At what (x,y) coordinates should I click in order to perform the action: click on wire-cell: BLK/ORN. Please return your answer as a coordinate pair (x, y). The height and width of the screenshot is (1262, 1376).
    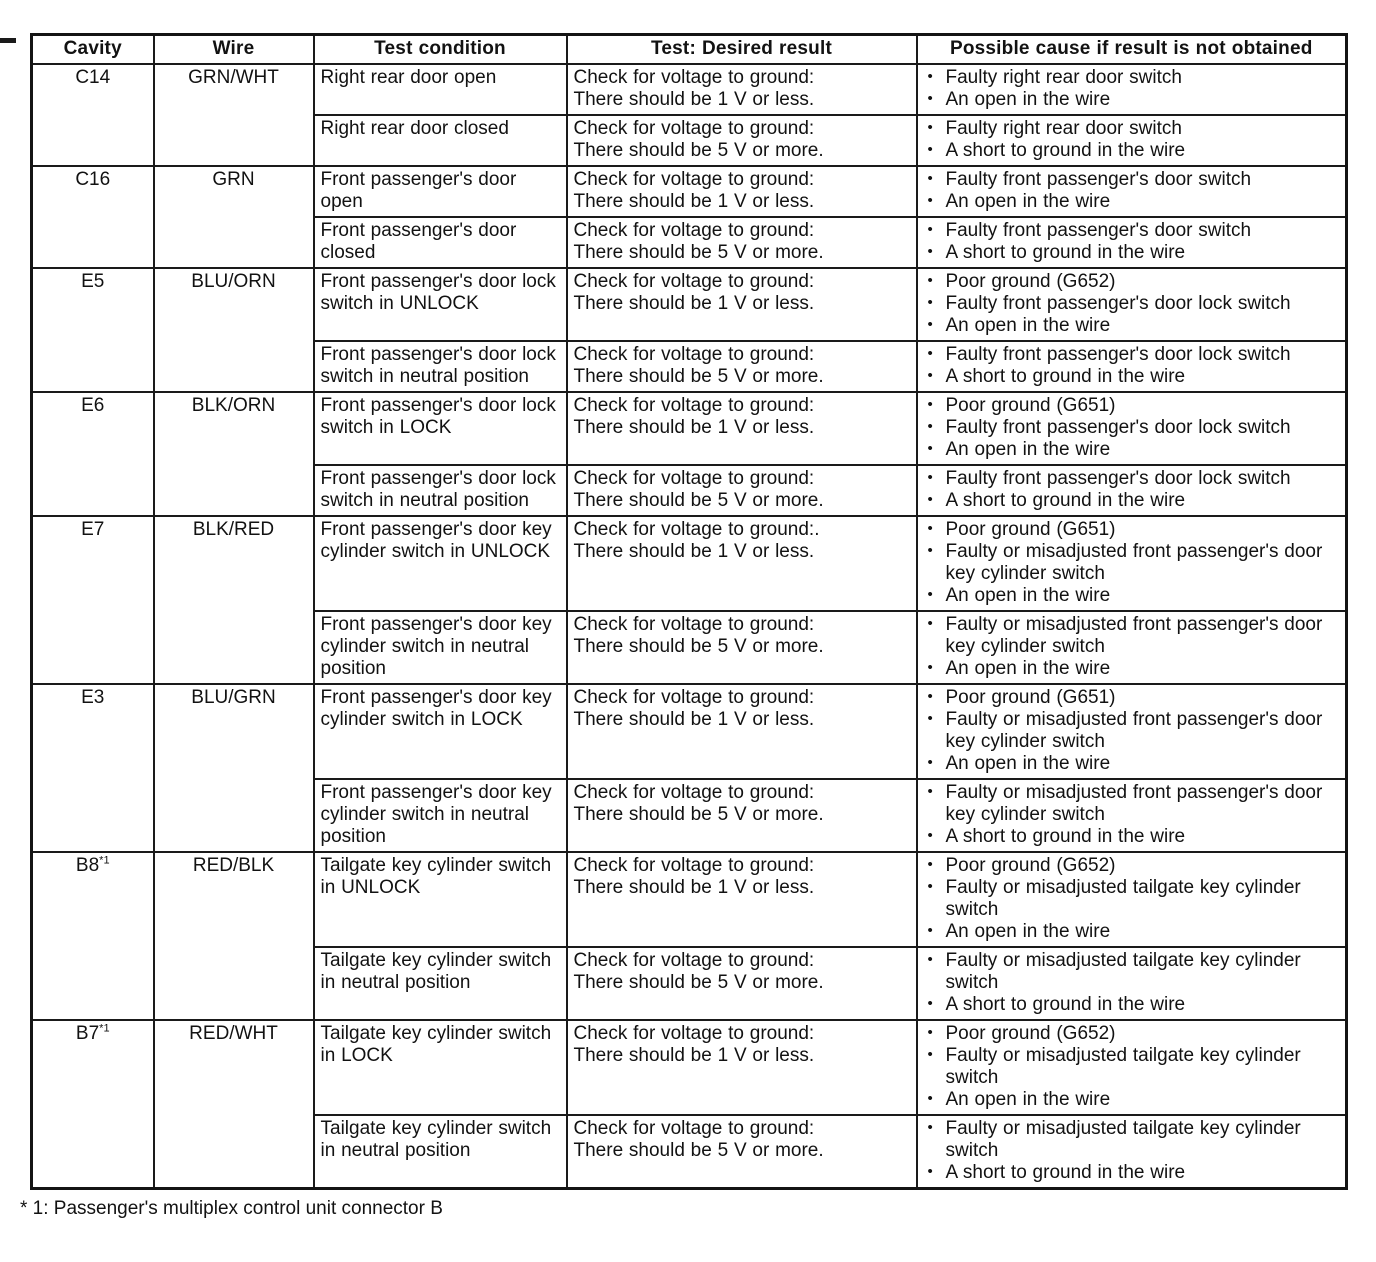
    Looking at the image, I should click on (233, 454).